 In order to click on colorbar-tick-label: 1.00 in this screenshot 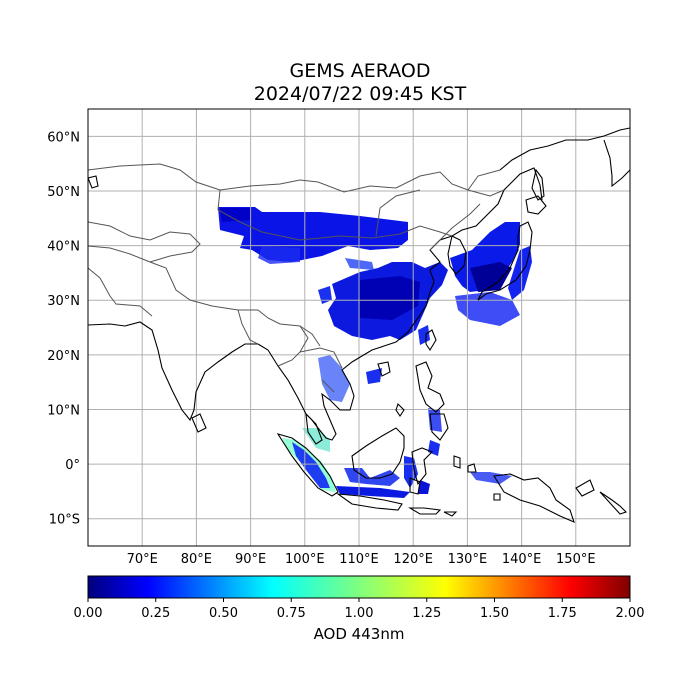, I will do `click(359, 613)`.